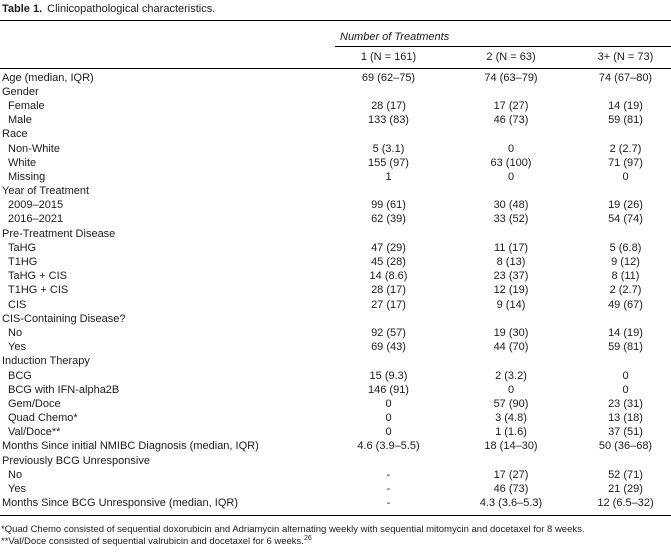 The width and height of the screenshot is (671, 559). Describe the element at coordinates (625, 205) in the screenshot. I see `cell-value: 19 (26)` at that location.